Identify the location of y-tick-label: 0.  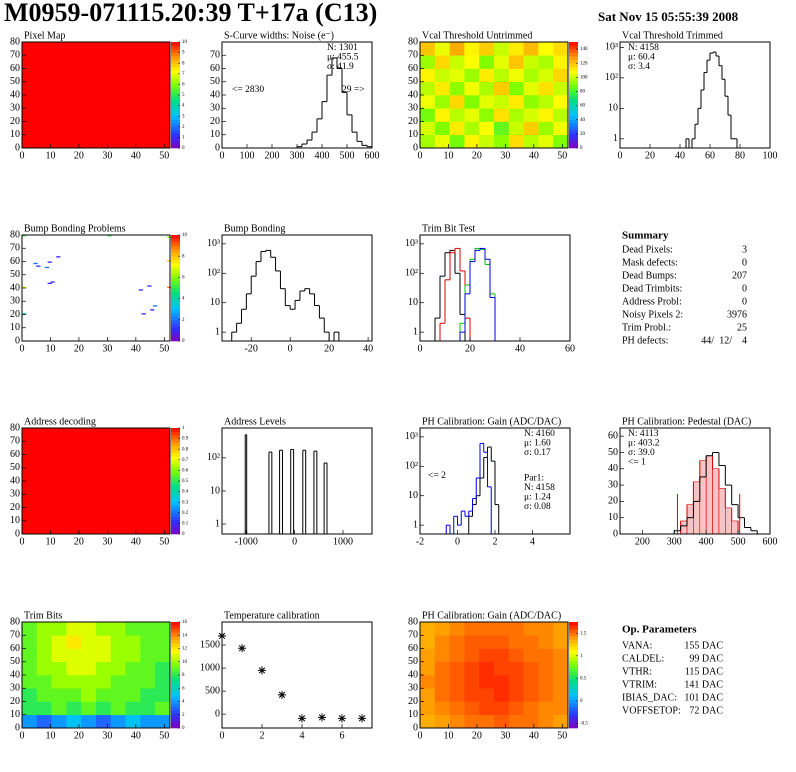
(17, 533).